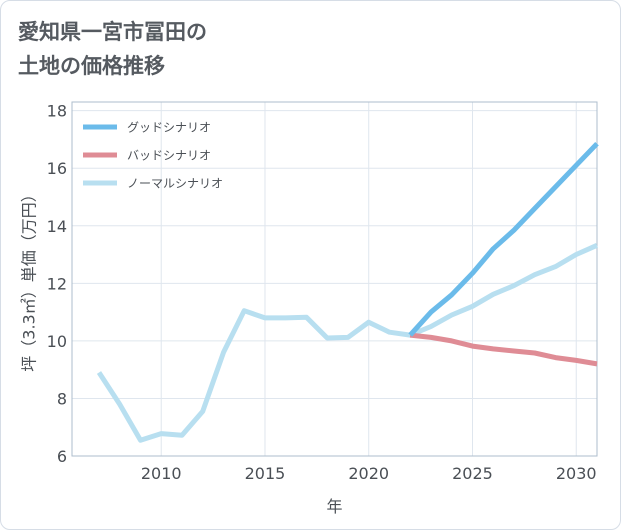  I want to click on x-tick-label: 2010, so click(161, 473).